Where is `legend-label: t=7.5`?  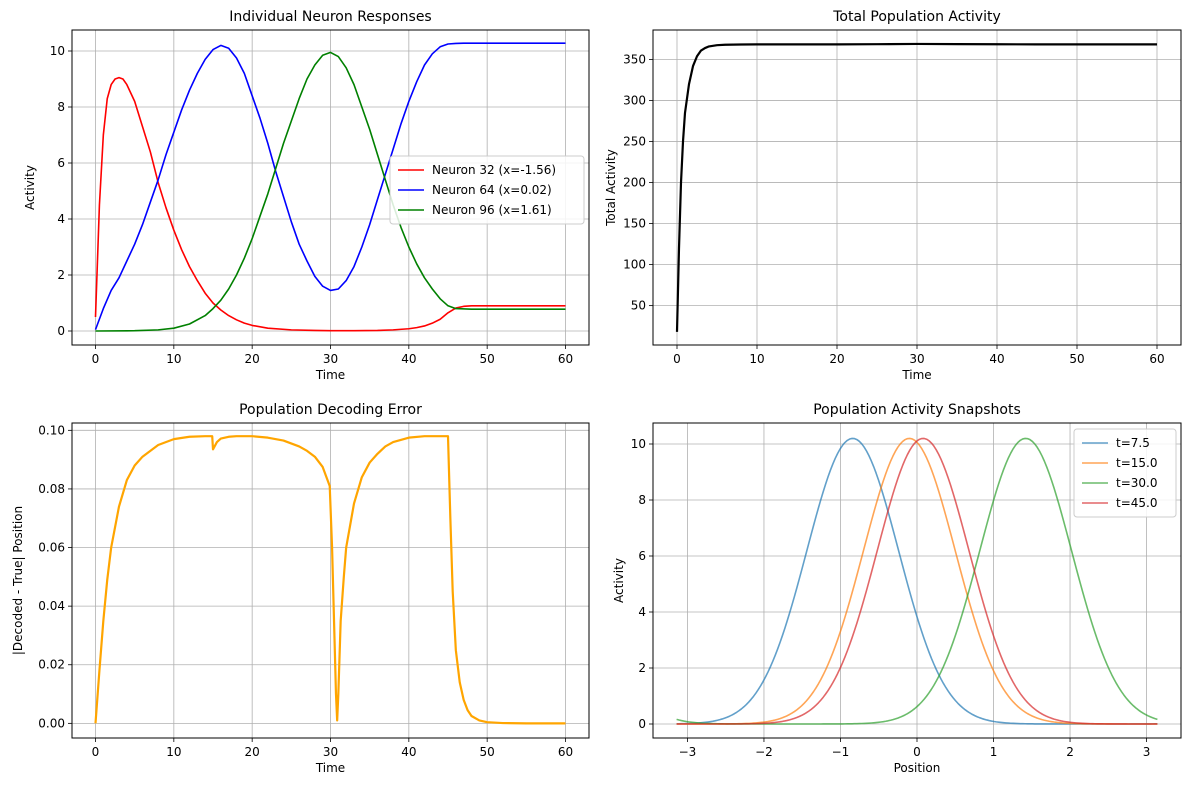
legend-label: t=7.5 is located at coordinates (1133, 443).